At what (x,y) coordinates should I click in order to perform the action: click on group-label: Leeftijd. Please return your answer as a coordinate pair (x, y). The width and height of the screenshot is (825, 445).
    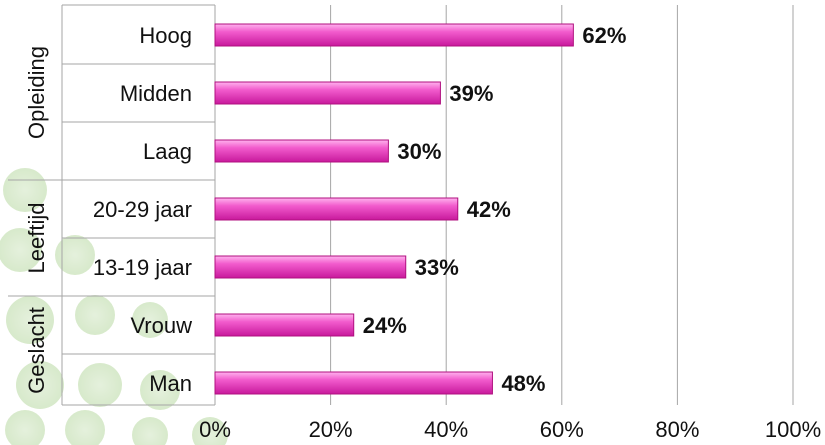
    Looking at the image, I should click on (36, 238).